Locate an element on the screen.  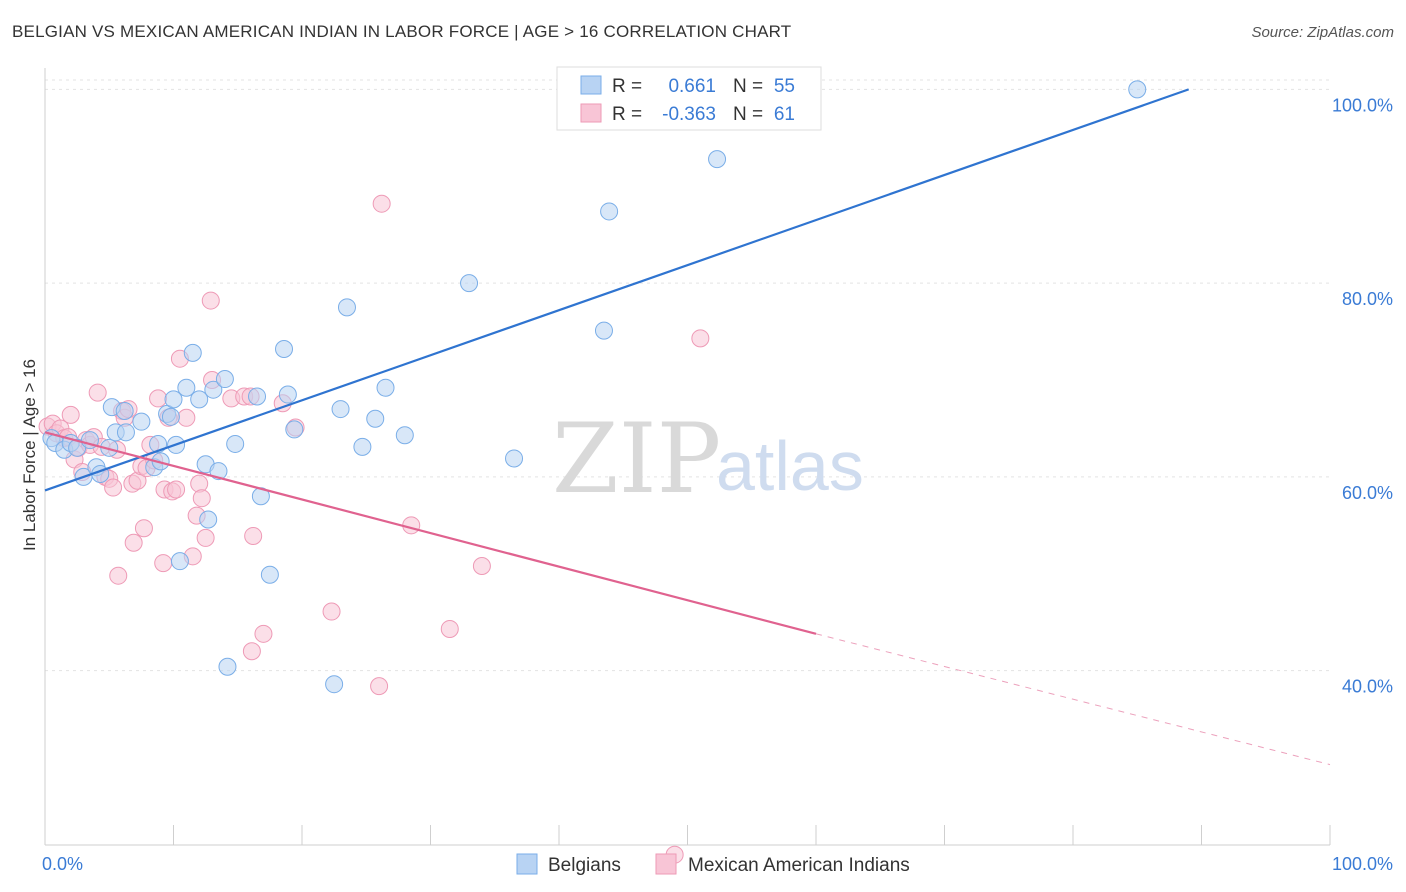
legend-r-value: -0.363 is located at coordinates (689, 114).